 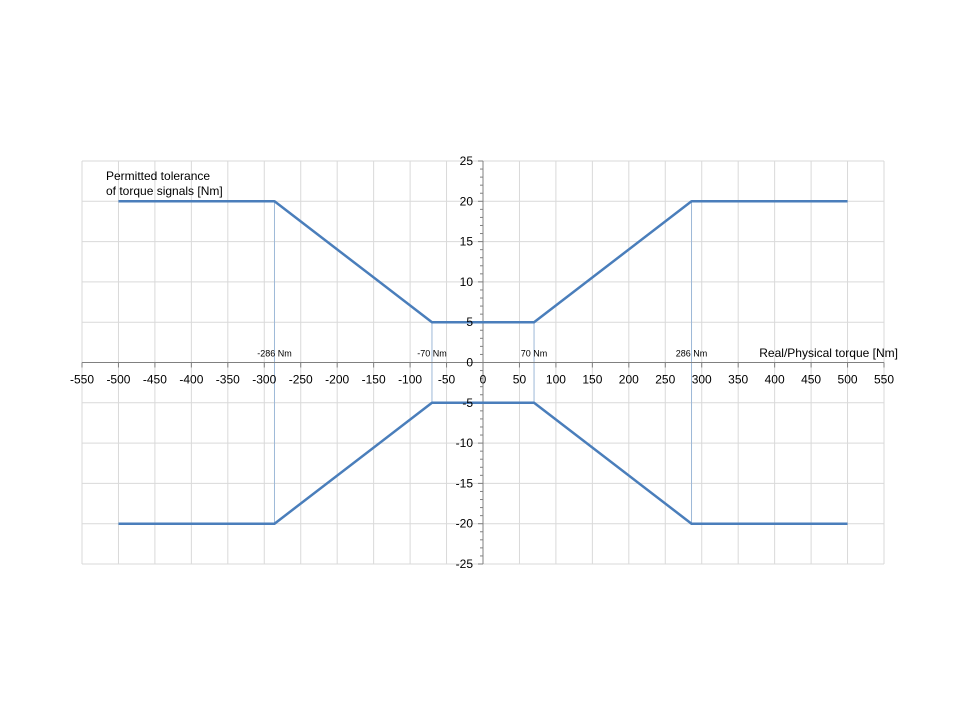 I want to click on x-tick-label: 100, so click(x=556, y=380).